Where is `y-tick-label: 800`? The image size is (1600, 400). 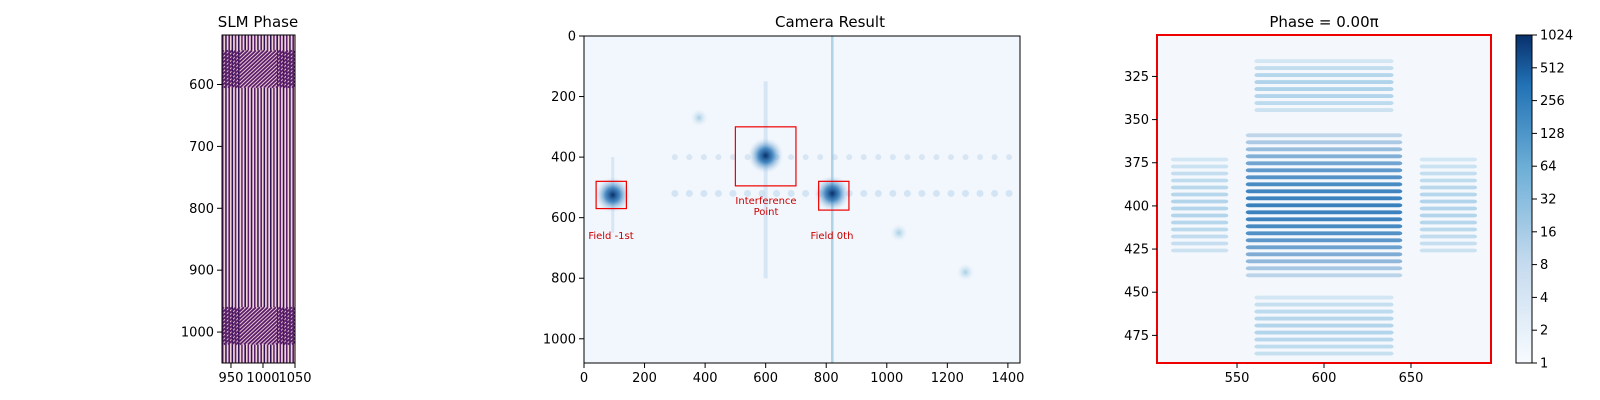 y-tick-label: 800 is located at coordinates (201, 209).